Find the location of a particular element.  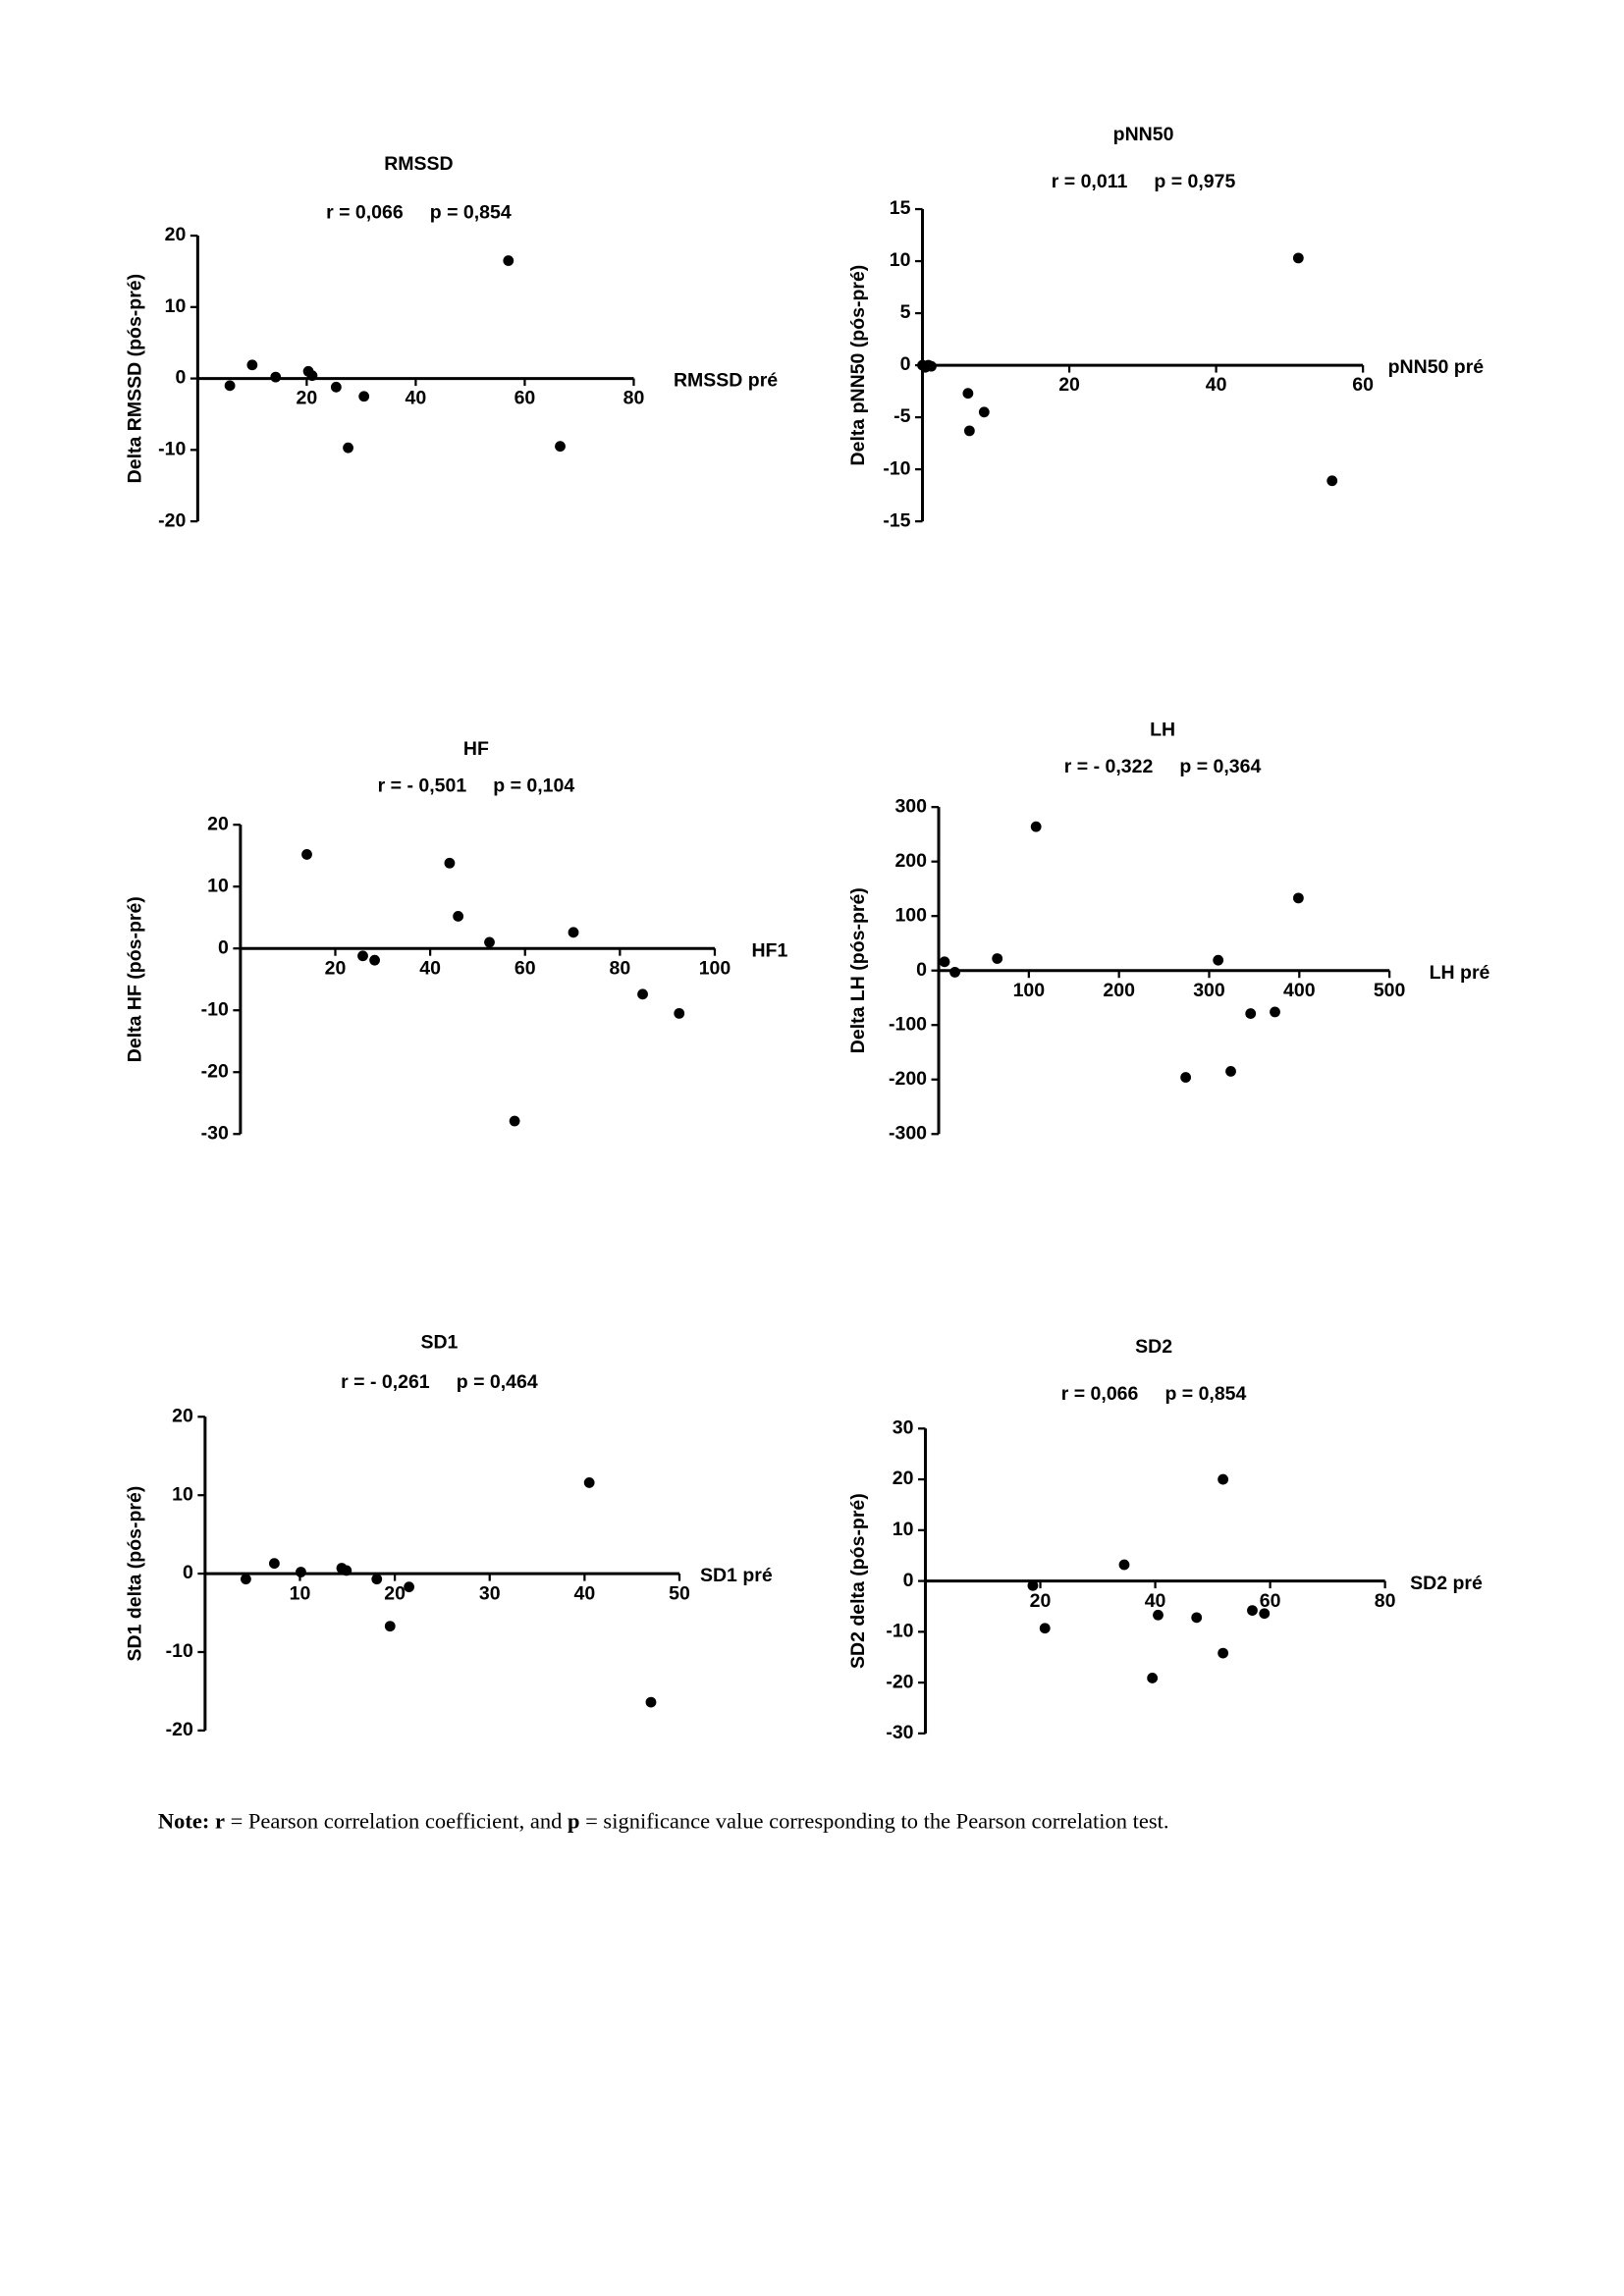

y-tick-label: 0 is located at coordinates (223, 947).